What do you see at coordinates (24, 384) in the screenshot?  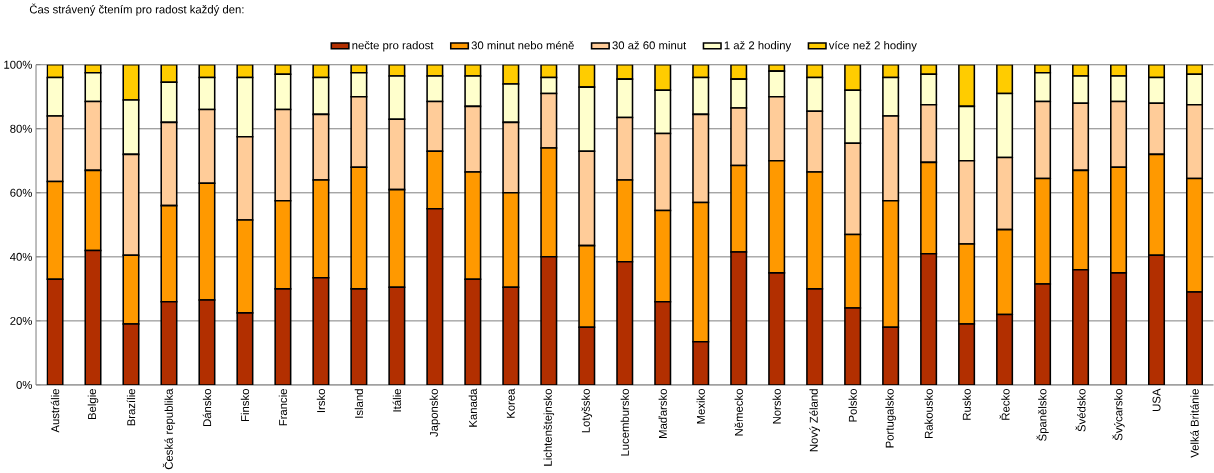 I see `y-tick-label: 0%` at bounding box center [24, 384].